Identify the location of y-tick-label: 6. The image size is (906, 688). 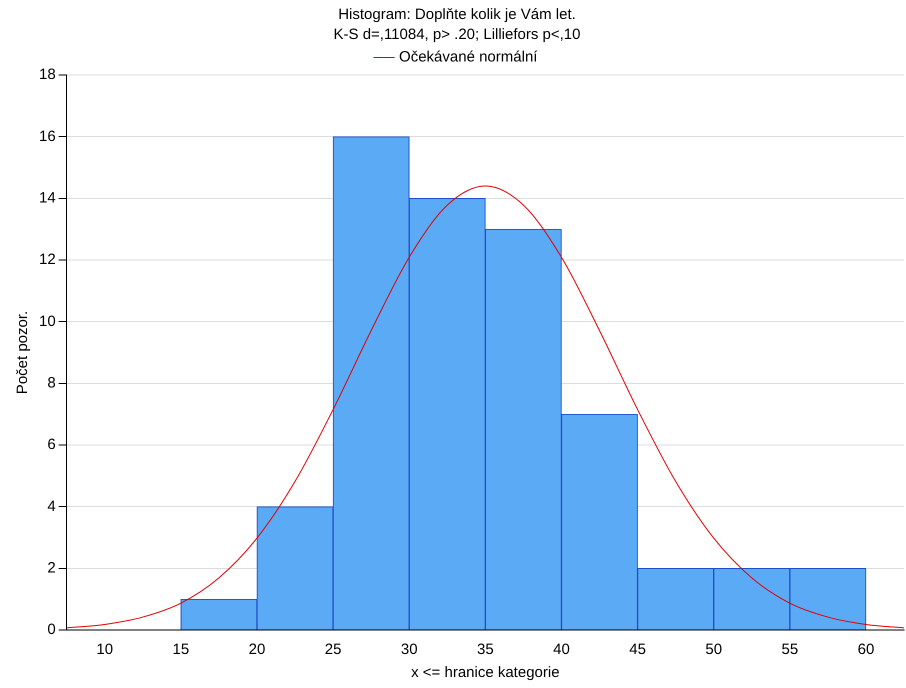
(51, 445).